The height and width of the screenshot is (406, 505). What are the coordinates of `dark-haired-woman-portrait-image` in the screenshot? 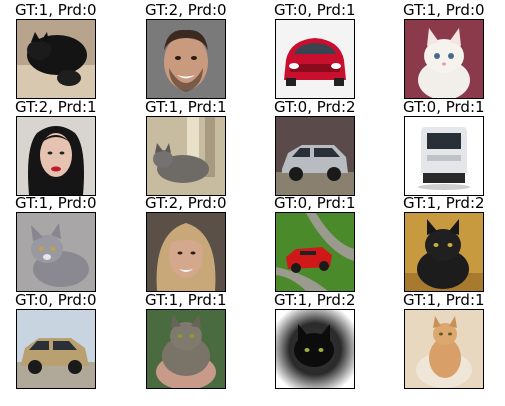 It's located at (56, 156).